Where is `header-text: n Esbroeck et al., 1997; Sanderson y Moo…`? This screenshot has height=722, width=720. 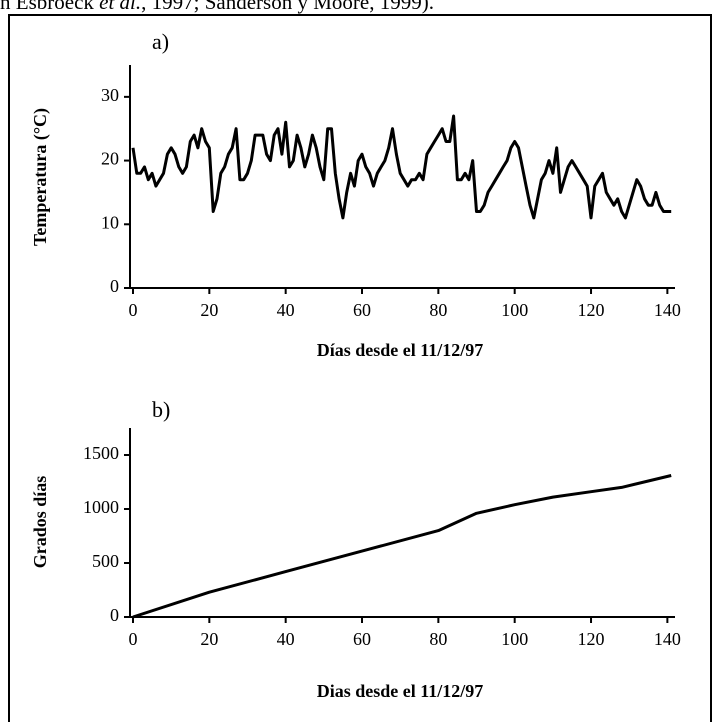 header-text: n Esbroeck et al., 1997; Sanderson y Moo… is located at coordinates (217, 7).